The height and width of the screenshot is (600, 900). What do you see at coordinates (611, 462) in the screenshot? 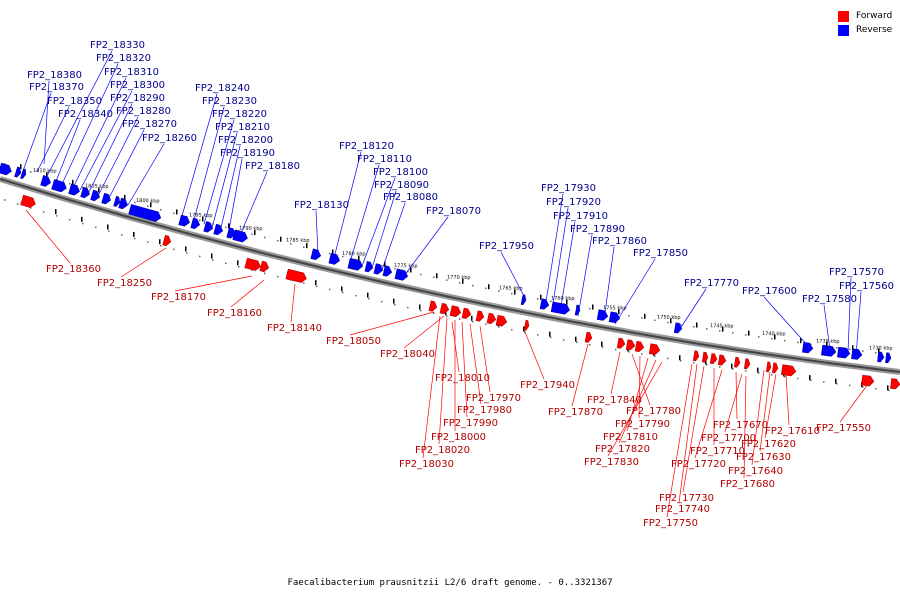
I see `forward-gene-label: FP2_17830` at bounding box center [611, 462].